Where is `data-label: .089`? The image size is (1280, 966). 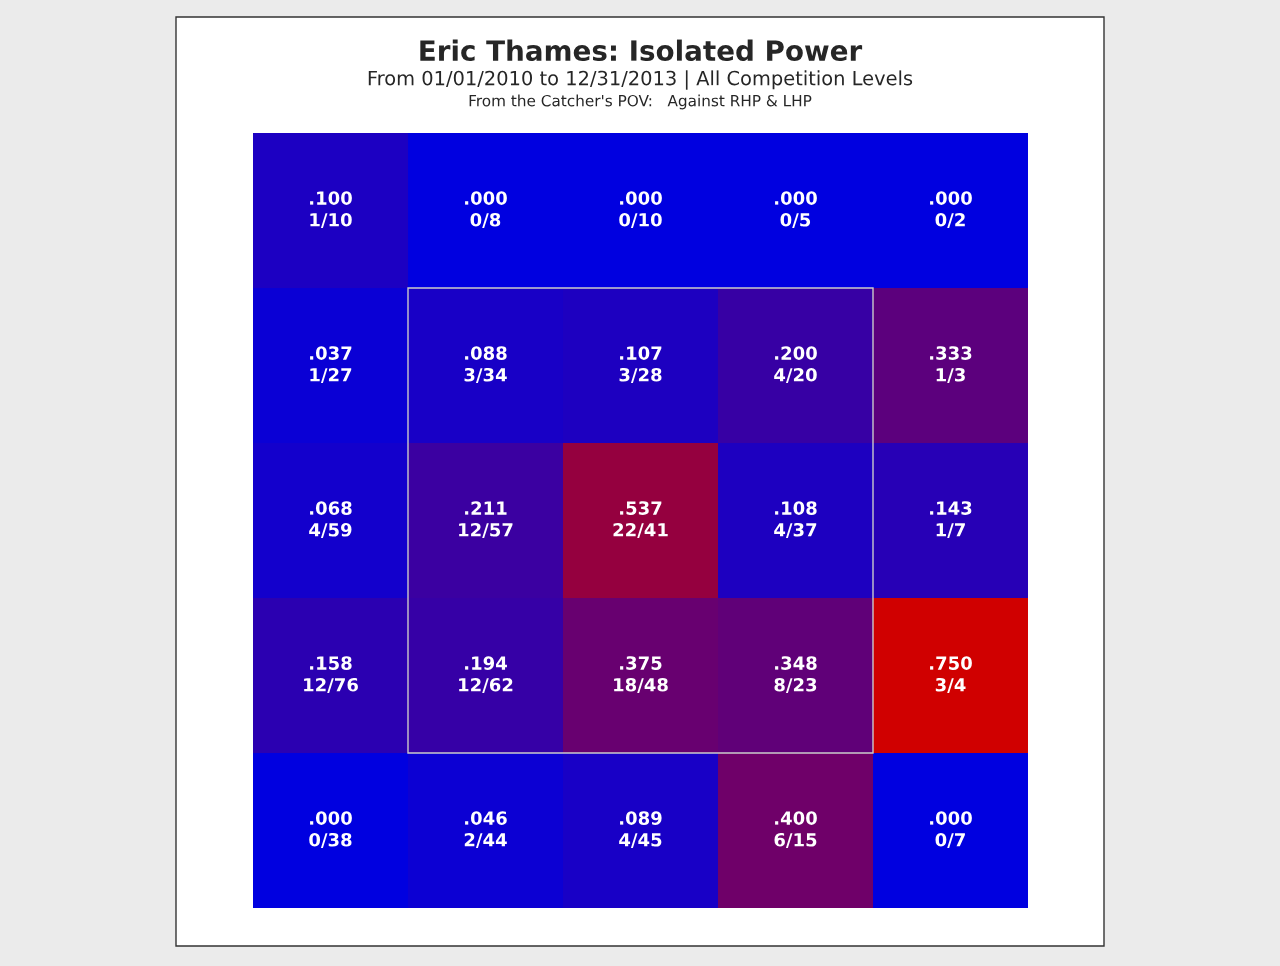 data-label: .089 is located at coordinates (641, 818).